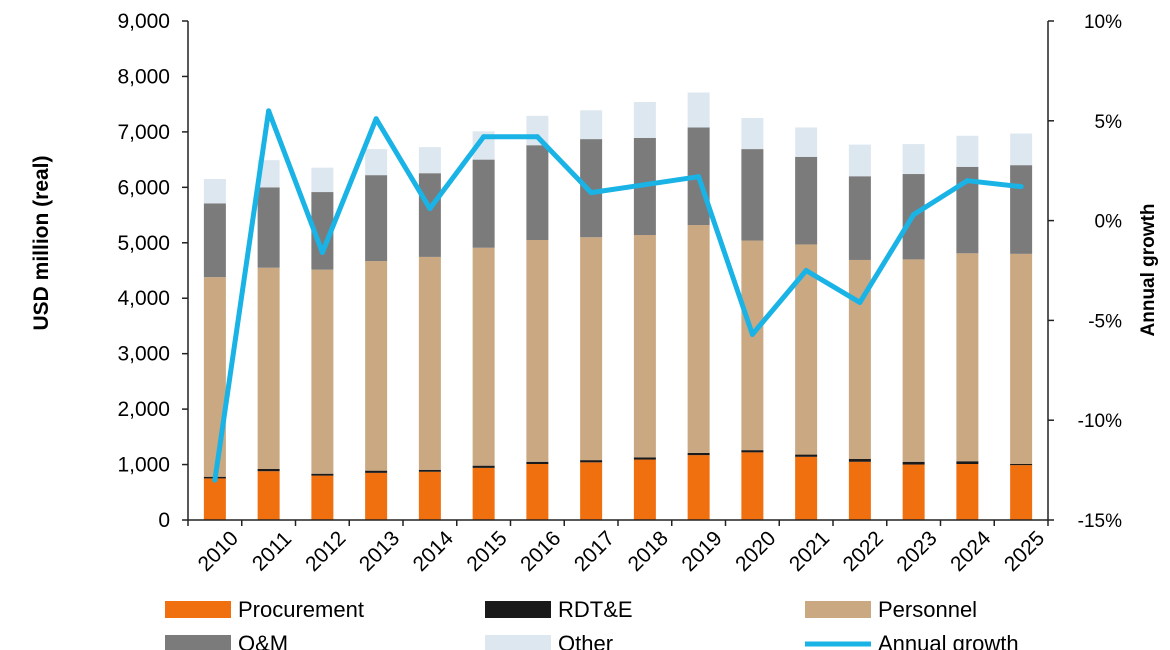  What do you see at coordinates (806, 349) in the screenshot?
I see `bar-personnel-2021` at bounding box center [806, 349].